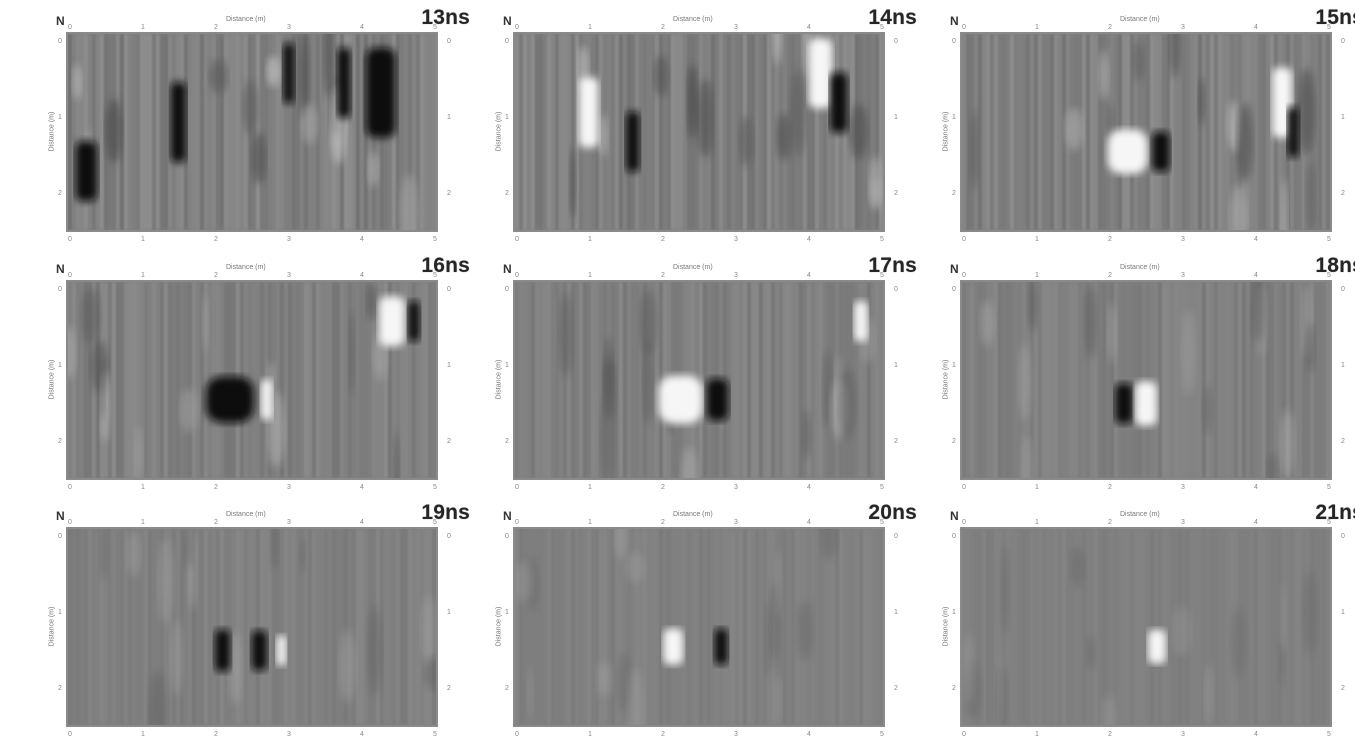  What do you see at coordinates (892, 265) in the screenshot?
I see `time-slice-label: 17ns` at bounding box center [892, 265].